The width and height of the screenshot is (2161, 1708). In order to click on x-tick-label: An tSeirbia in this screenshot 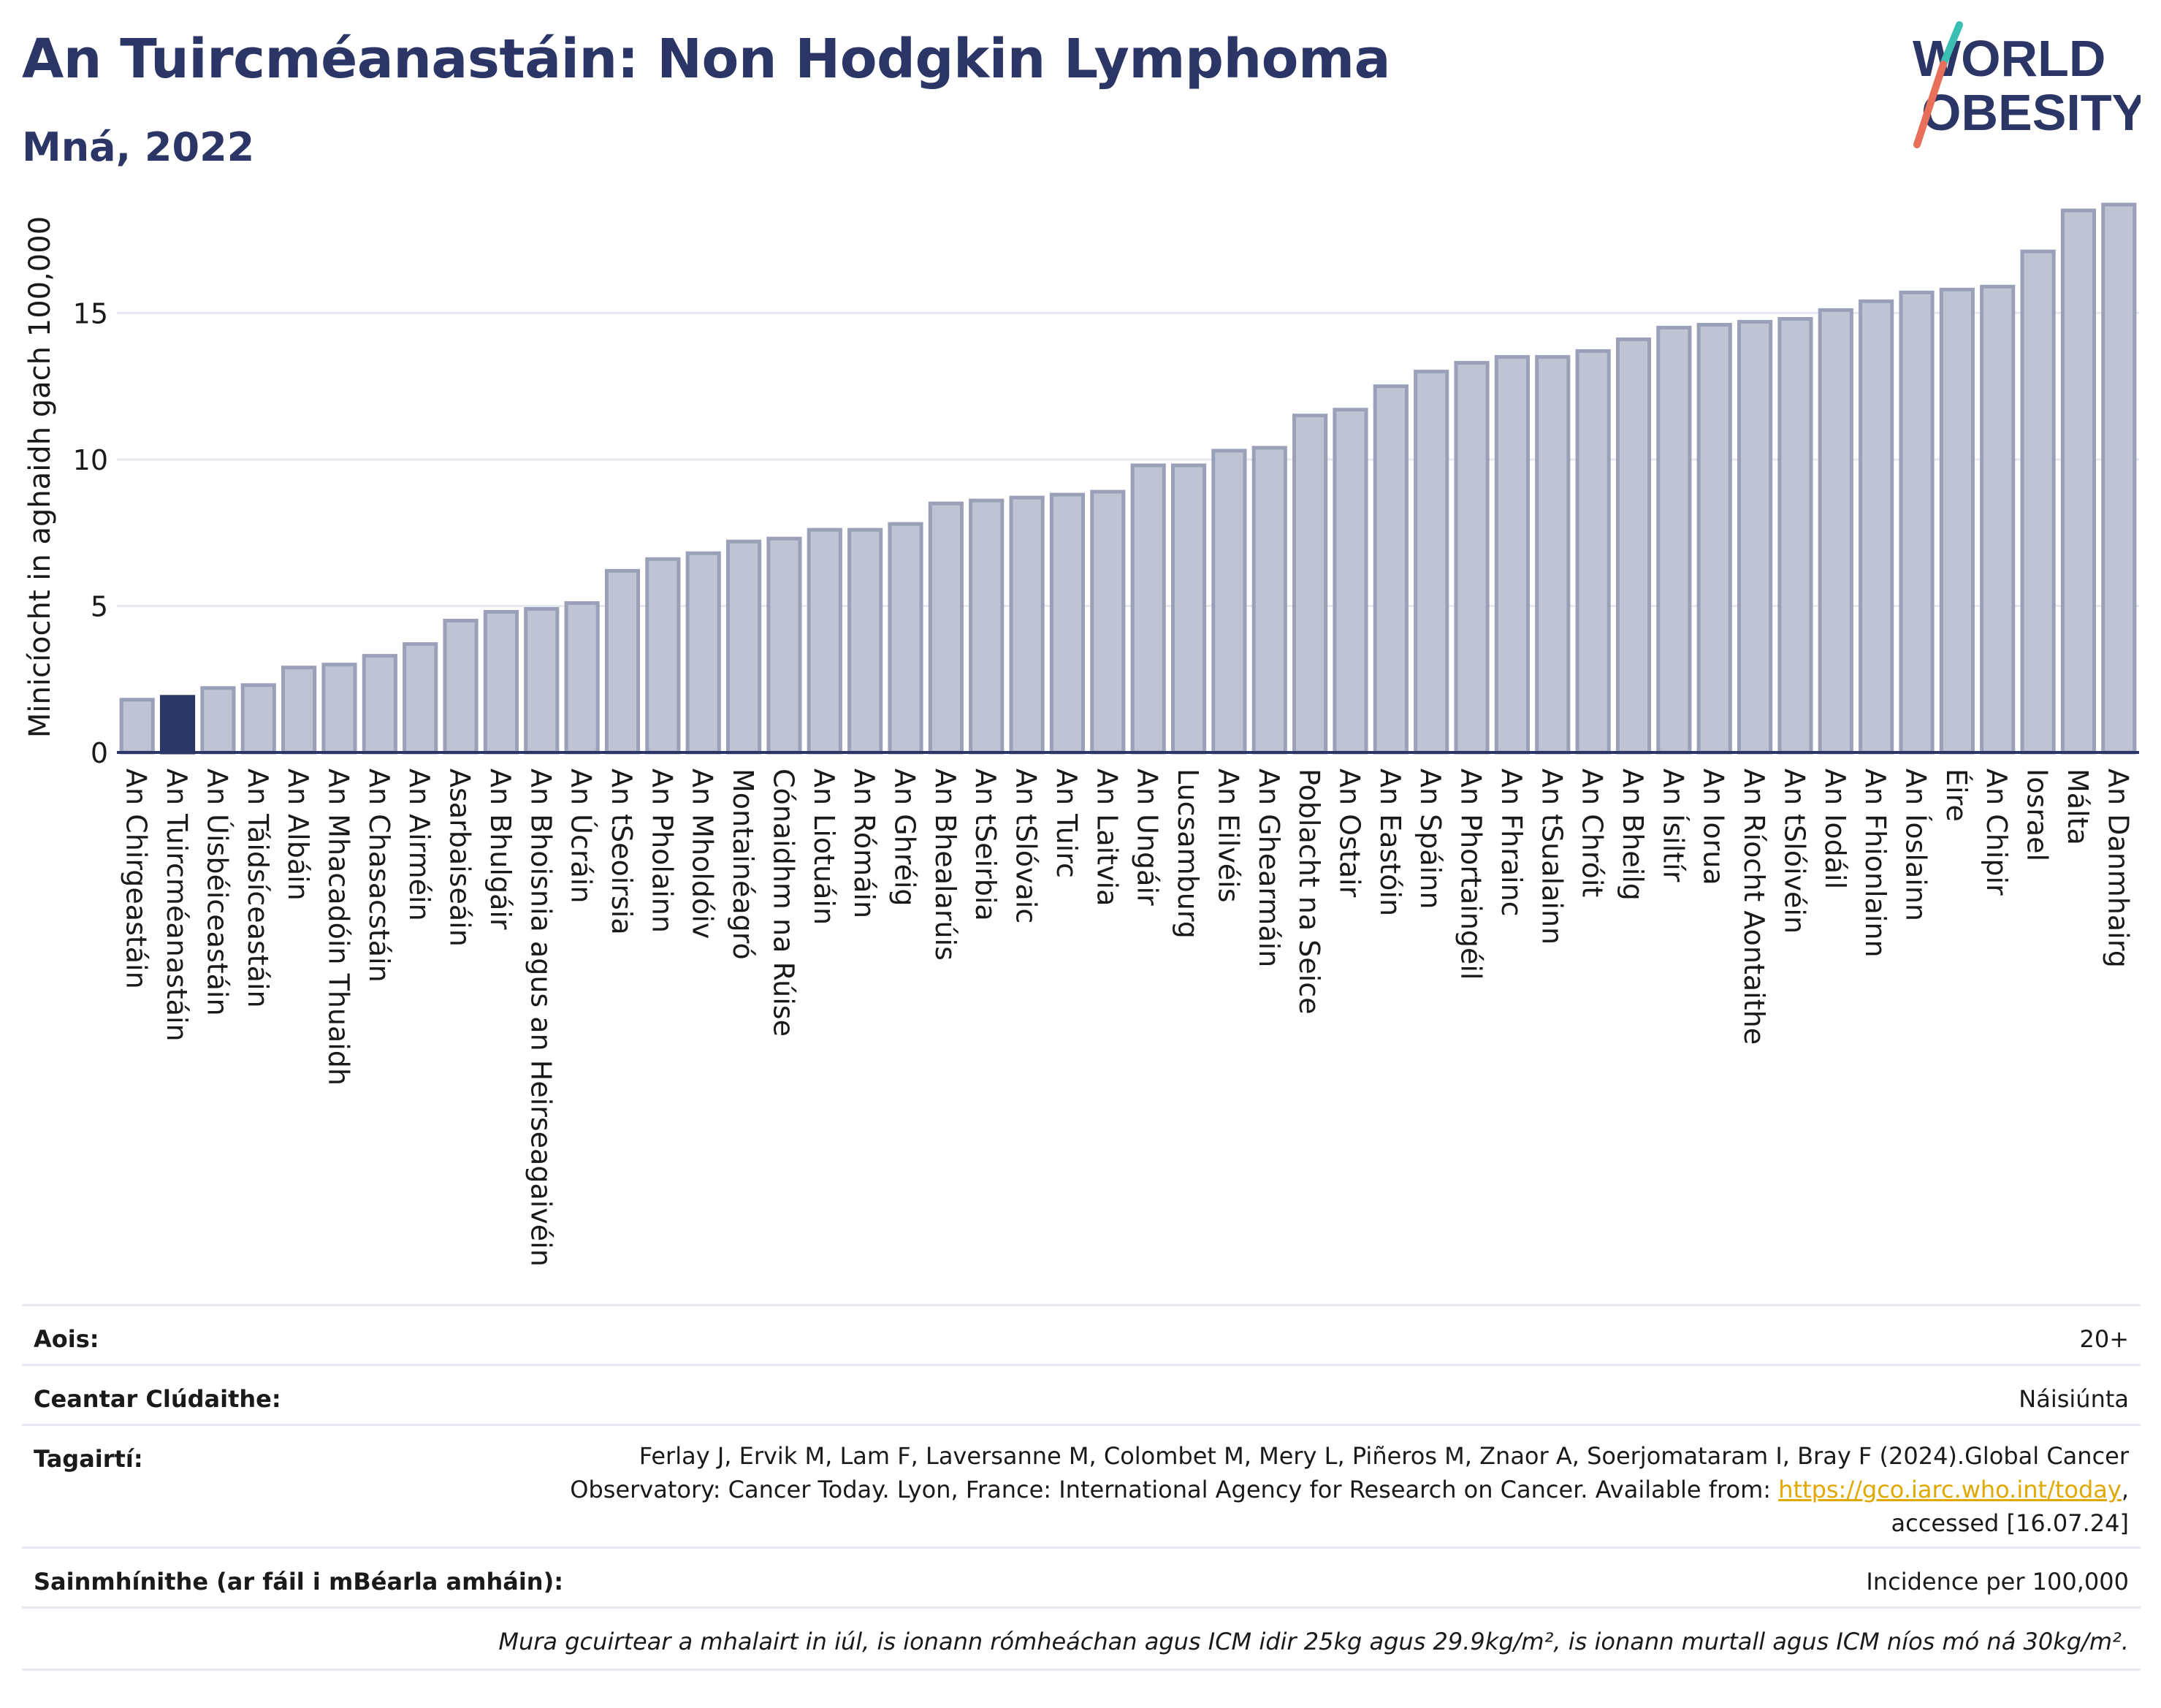, I will do `click(986, 845)`.